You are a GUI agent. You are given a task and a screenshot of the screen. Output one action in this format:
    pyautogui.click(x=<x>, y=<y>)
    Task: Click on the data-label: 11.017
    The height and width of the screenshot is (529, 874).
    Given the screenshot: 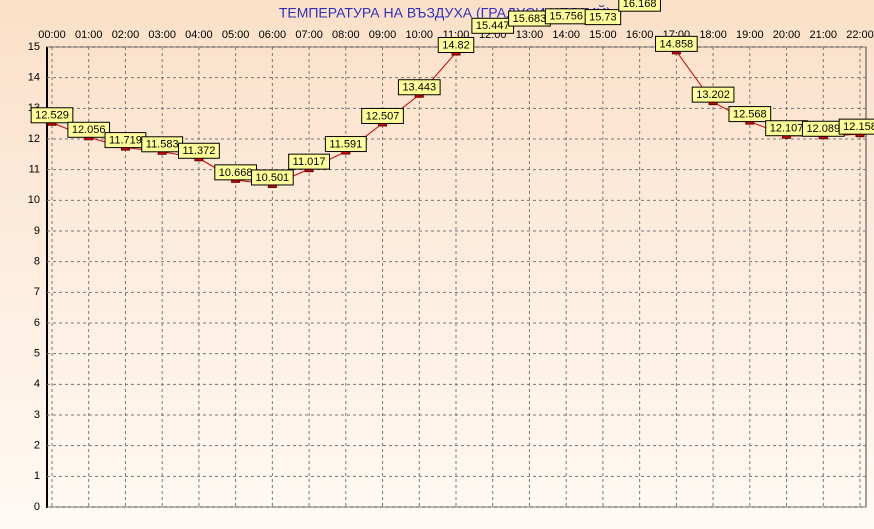 What is the action you would take?
    pyautogui.click(x=309, y=162)
    